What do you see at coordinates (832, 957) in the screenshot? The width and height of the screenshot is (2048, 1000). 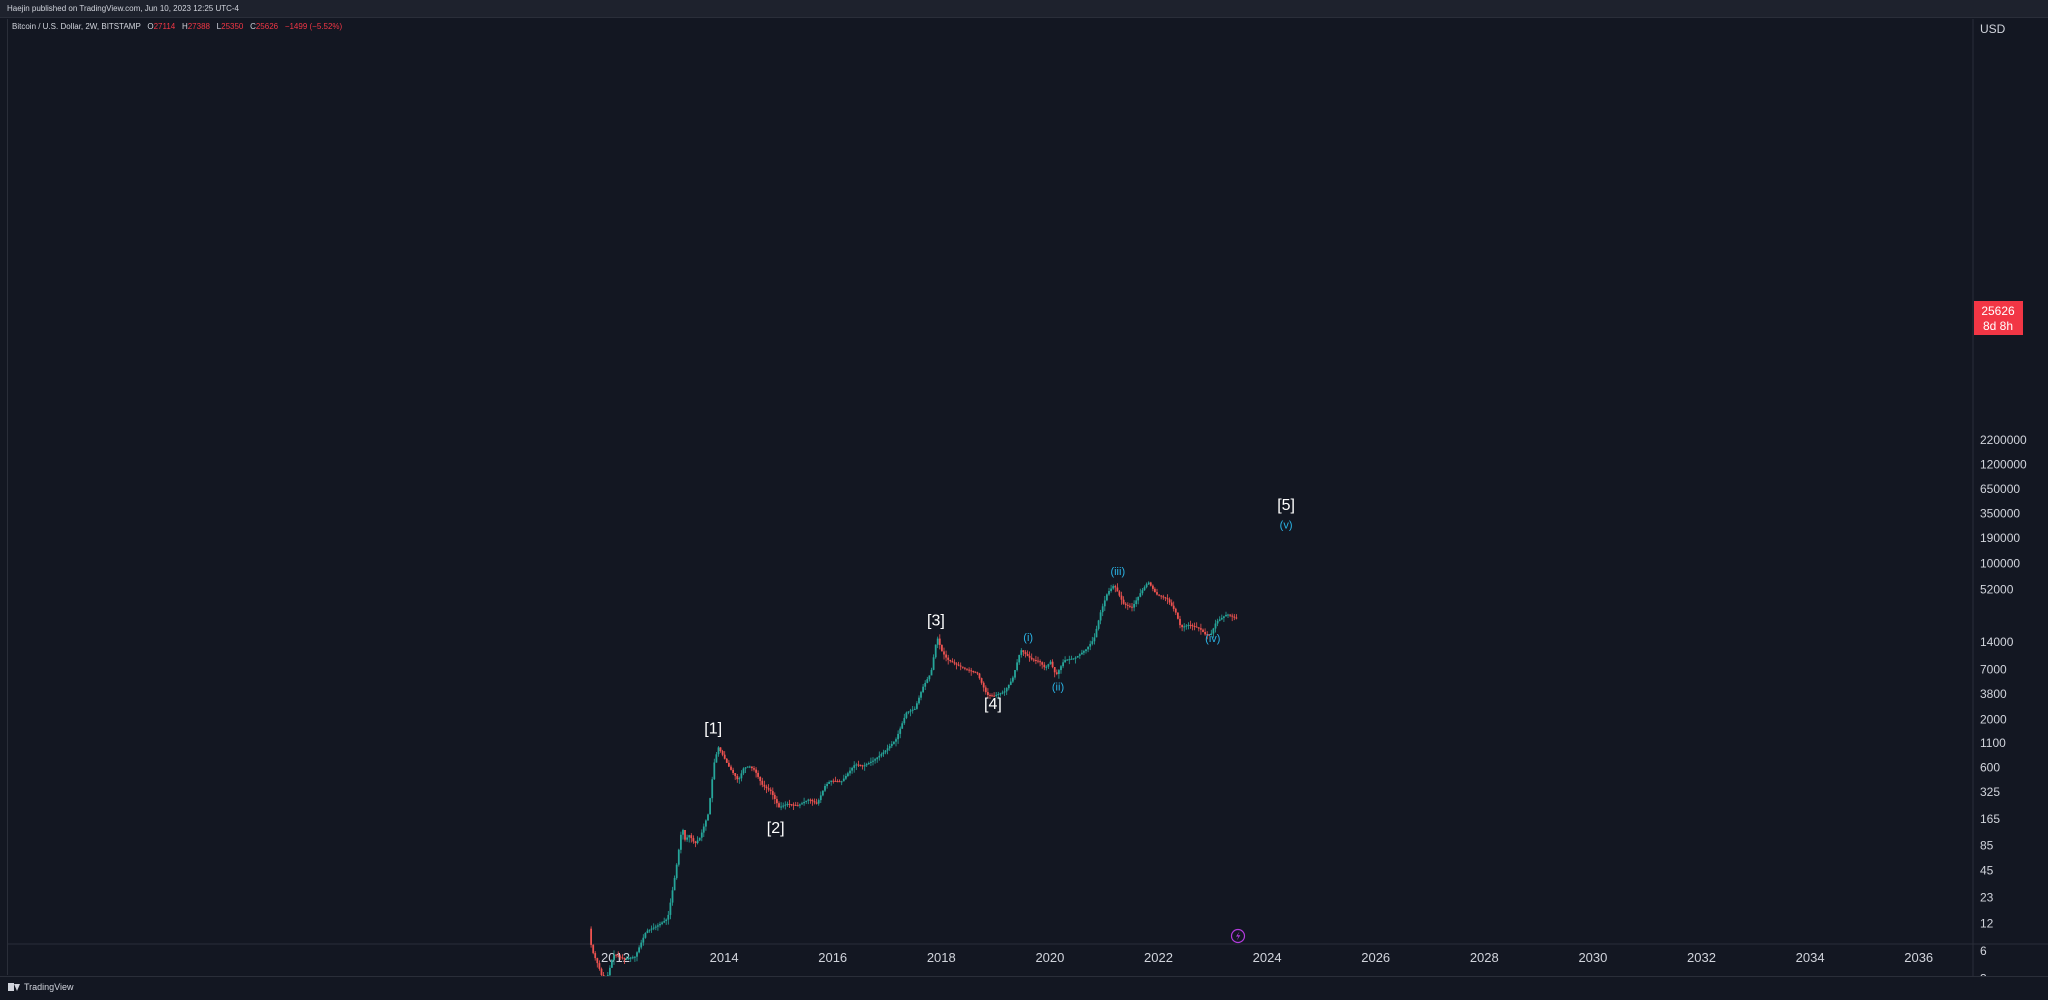 I see `x-tick-label: 2016` at bounding box center [832, 957].